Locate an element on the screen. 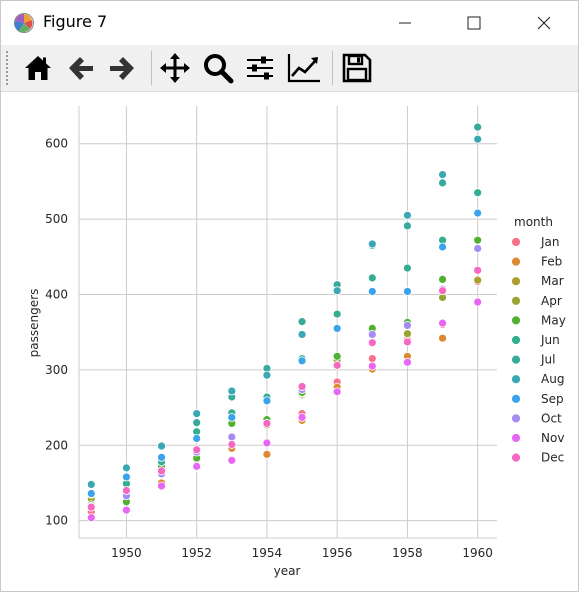 The width and height of the screenshot is (579, 592). forward-button is located at coordinates (122, 68).